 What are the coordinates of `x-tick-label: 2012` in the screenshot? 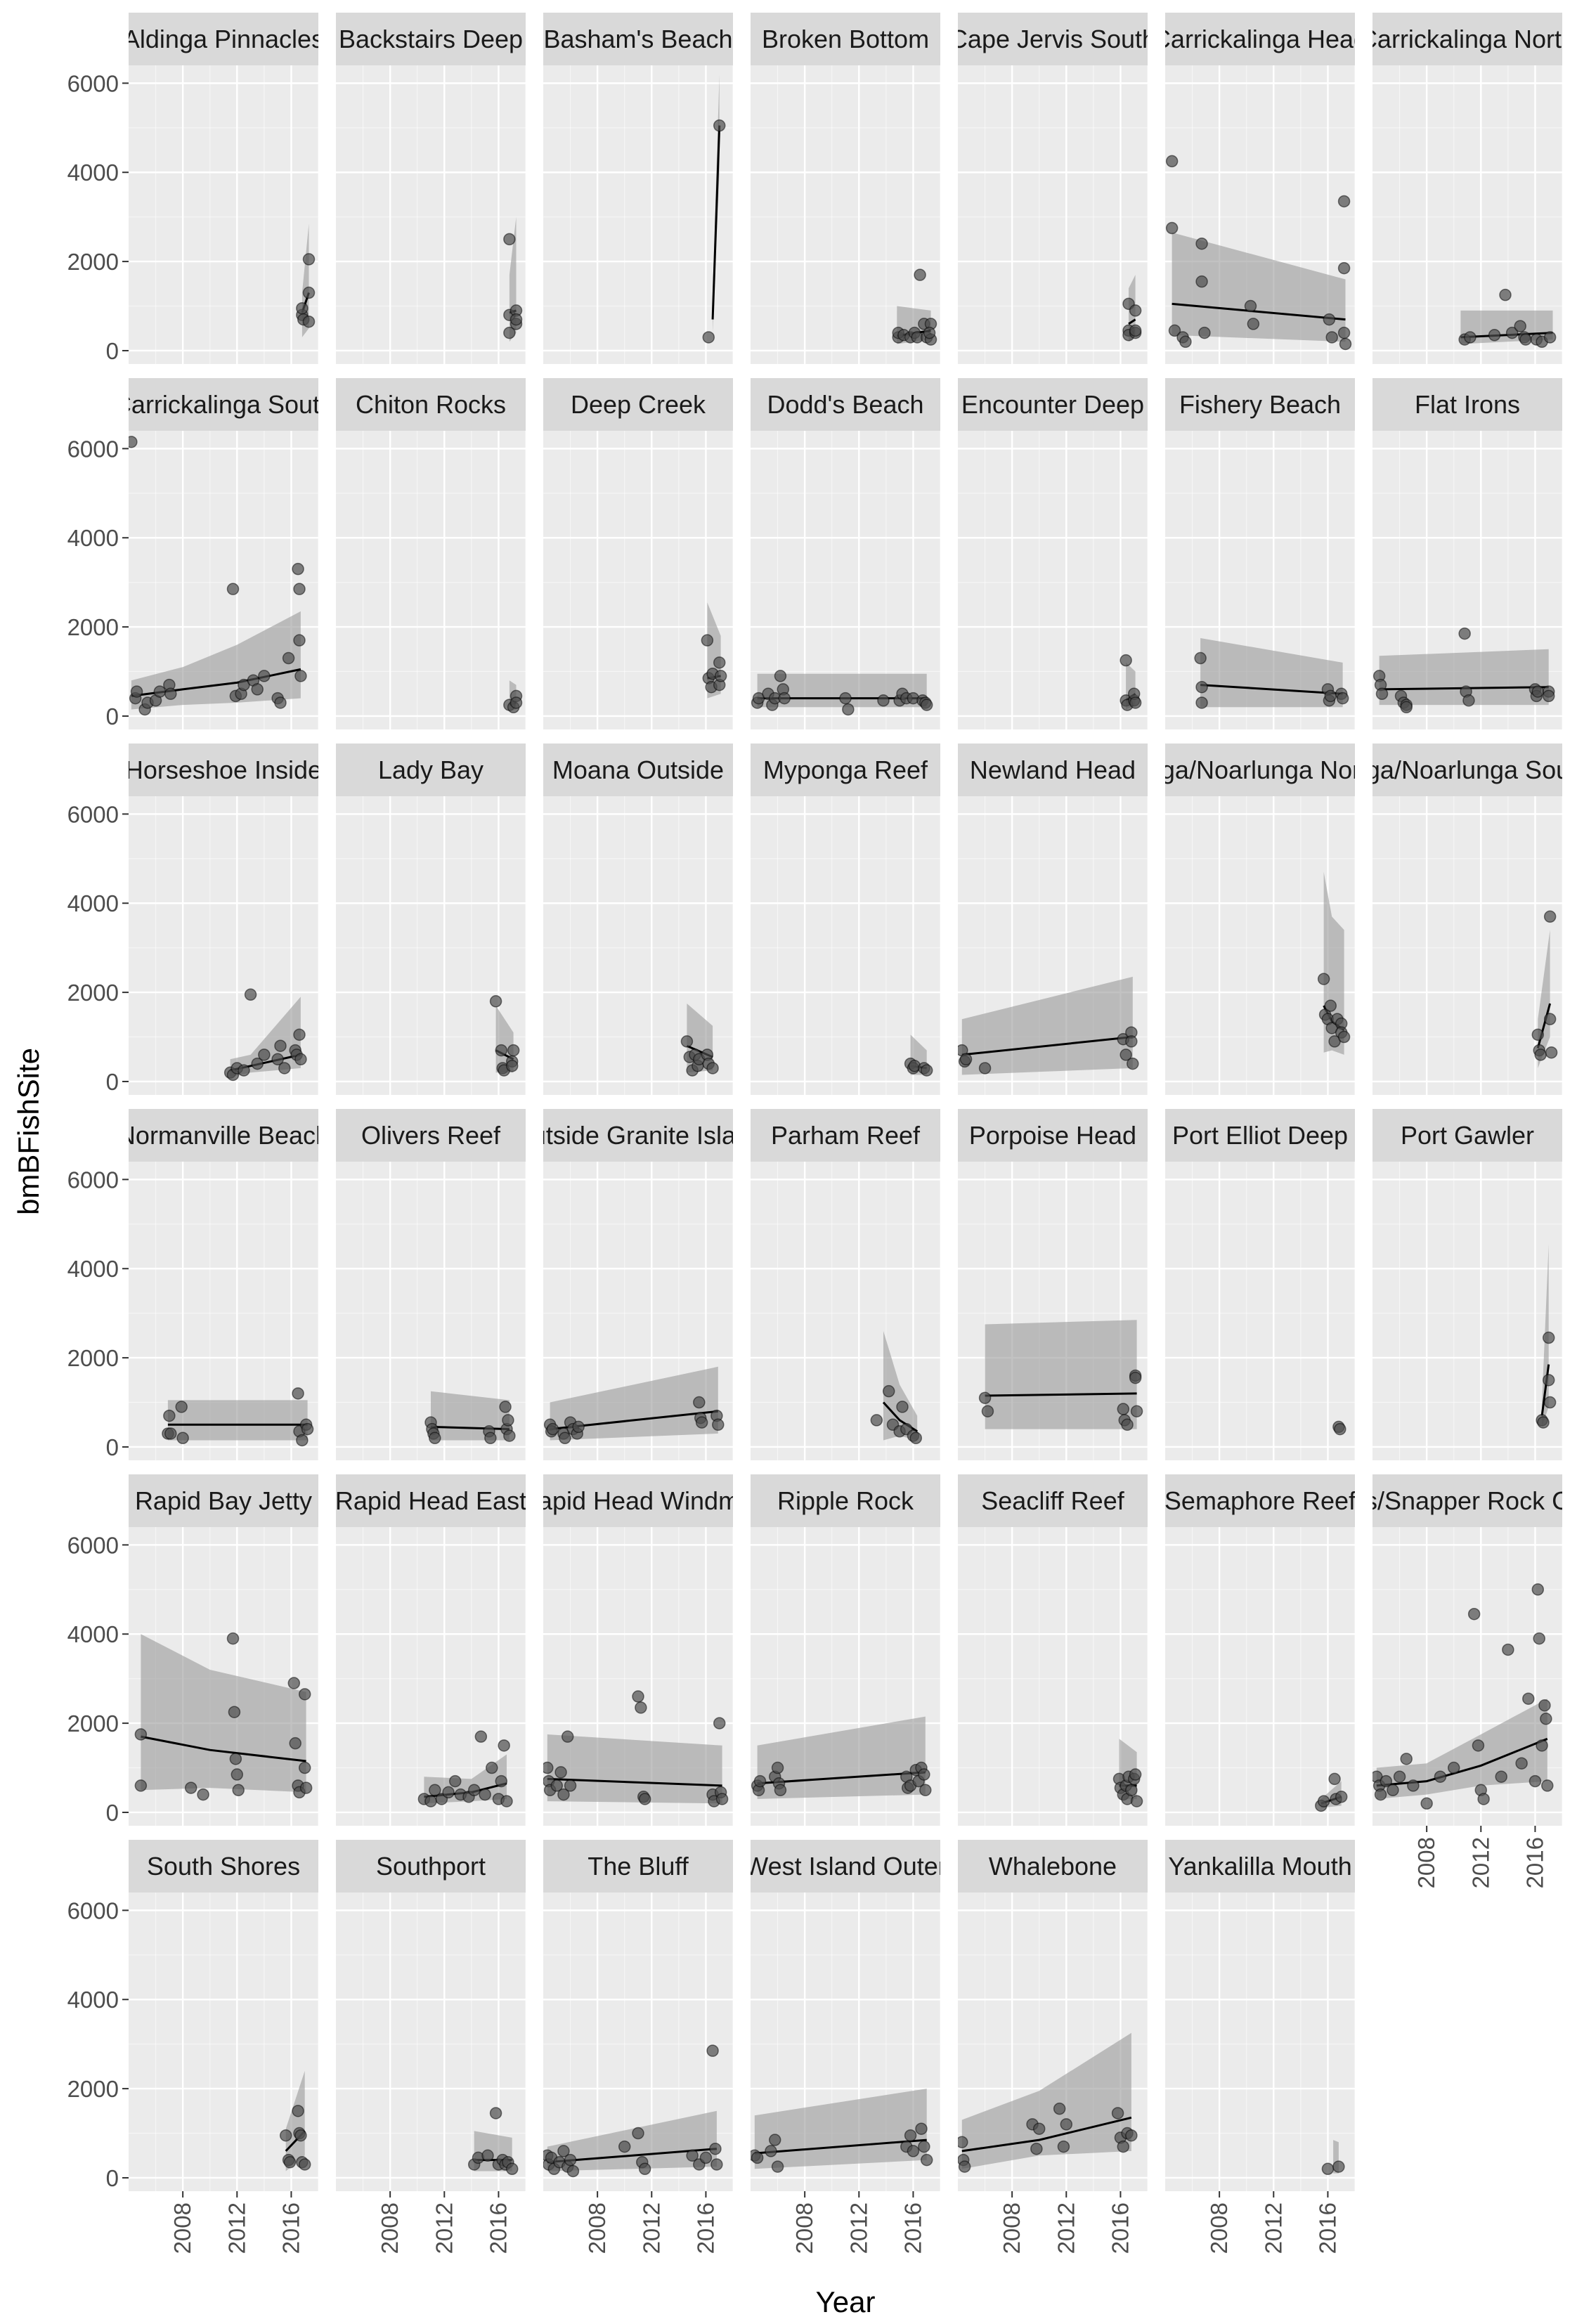 It's located at (858, 2228).